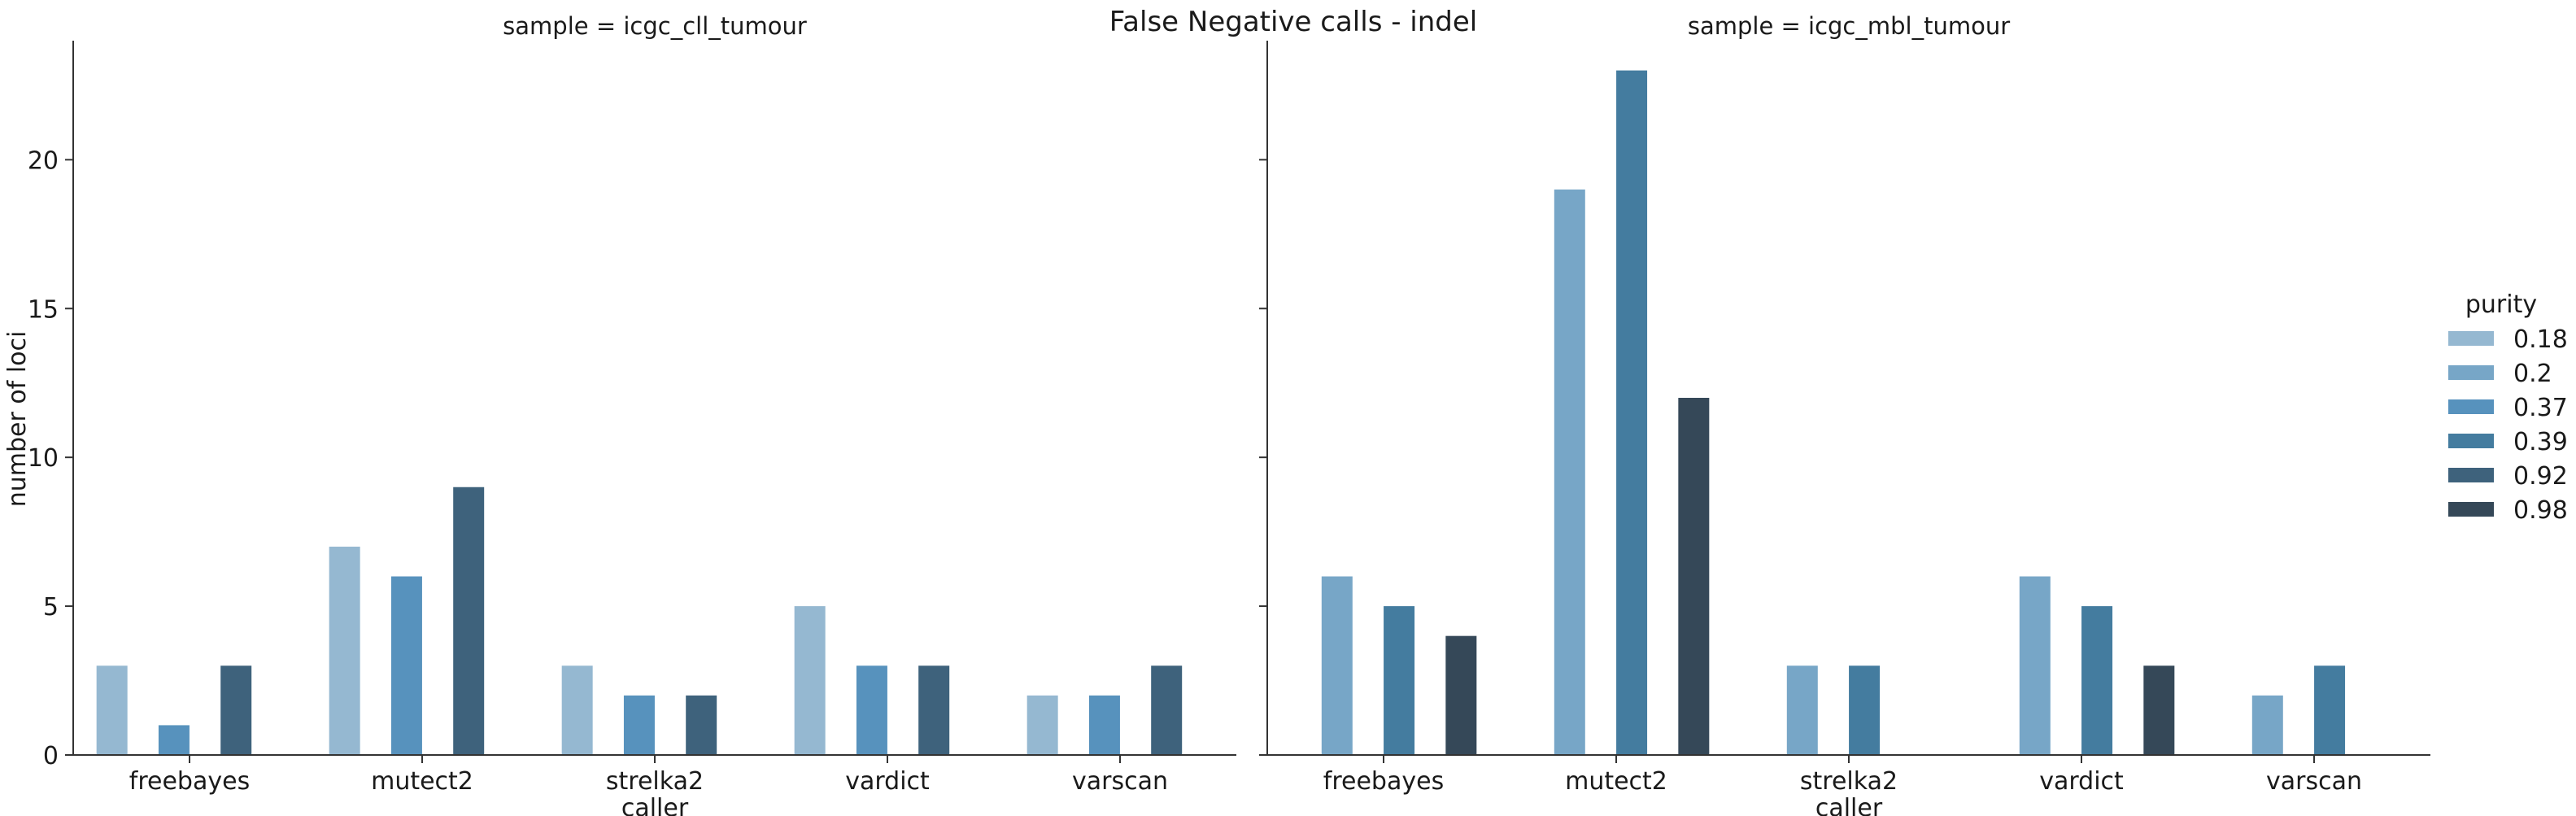 The image size is (2576, 816). I want to click on legend-label: 0.92, so click(2540, 477).